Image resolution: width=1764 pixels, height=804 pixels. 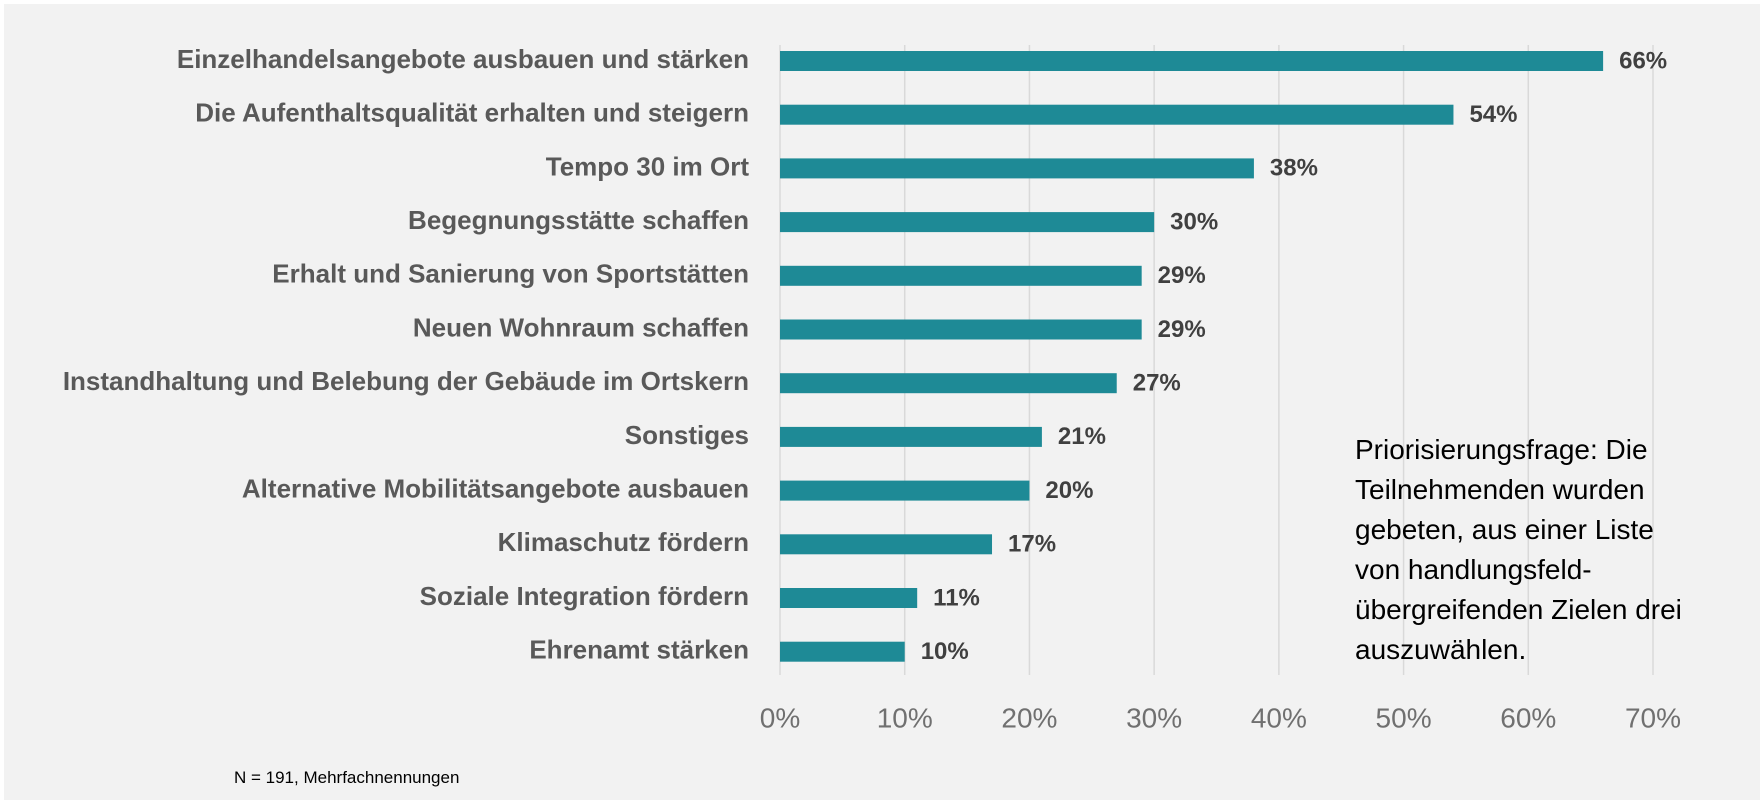 I want to click on category-label: Ehrenamt stärken, so click(x=639, y=650).